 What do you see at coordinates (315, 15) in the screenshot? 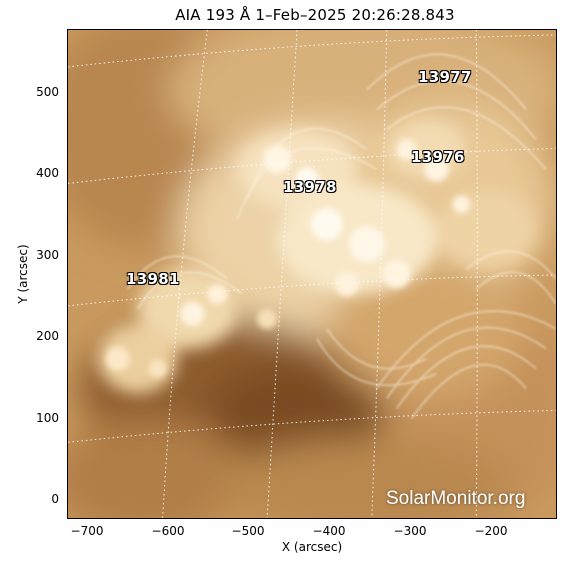
I see `plot-title: AIA 193 Å 1–Feb–2025 20:26:28.843` at bounding box center [315, 15].